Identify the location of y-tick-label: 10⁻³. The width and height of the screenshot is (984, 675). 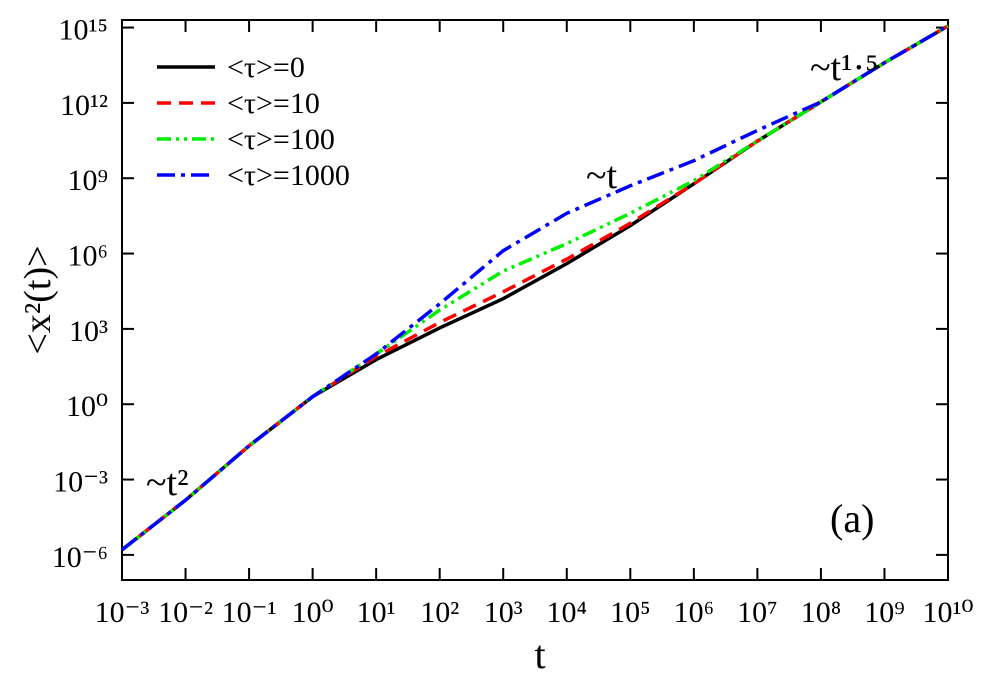
(80, 482).